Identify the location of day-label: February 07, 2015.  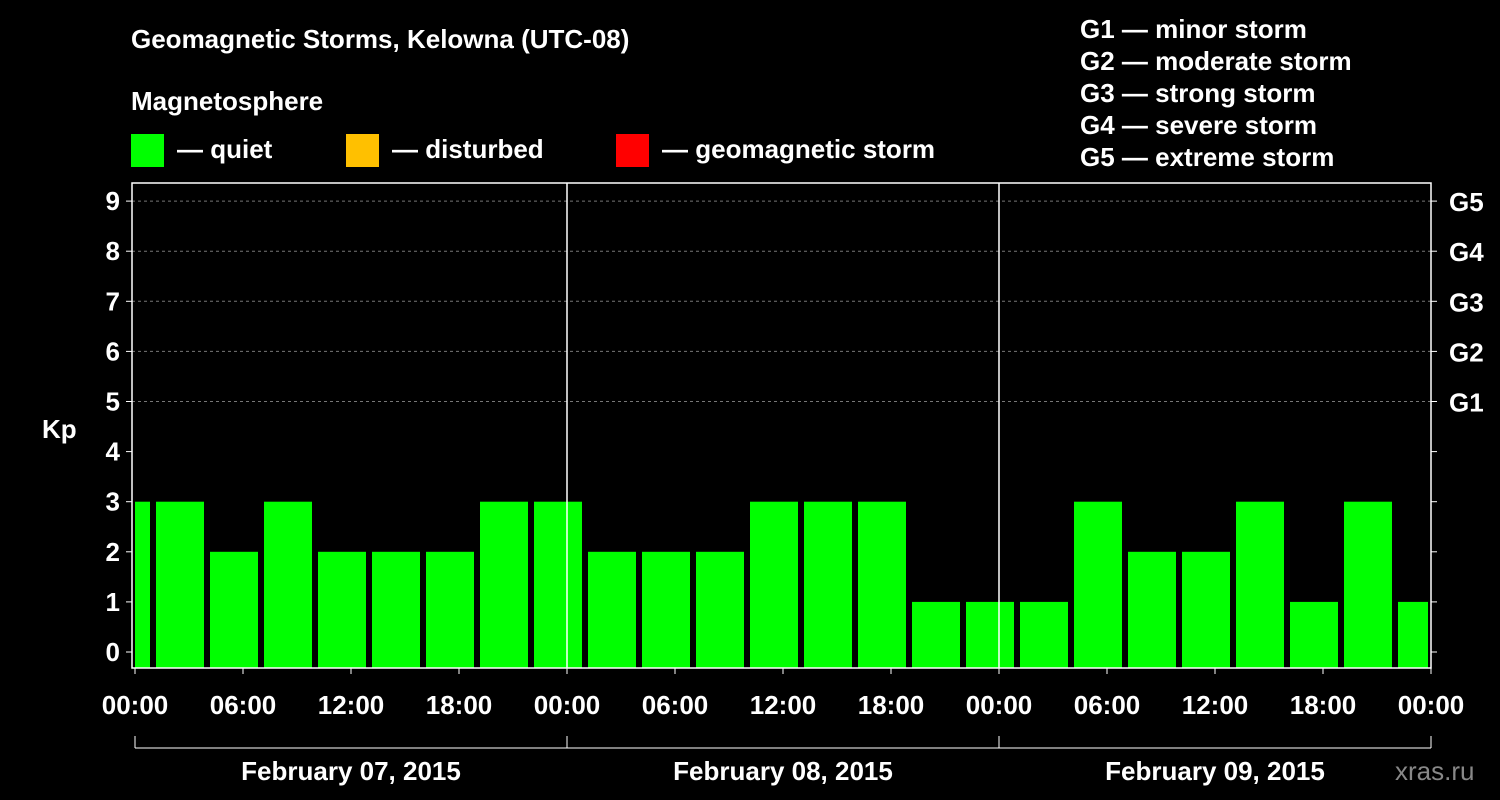
(351, 771).